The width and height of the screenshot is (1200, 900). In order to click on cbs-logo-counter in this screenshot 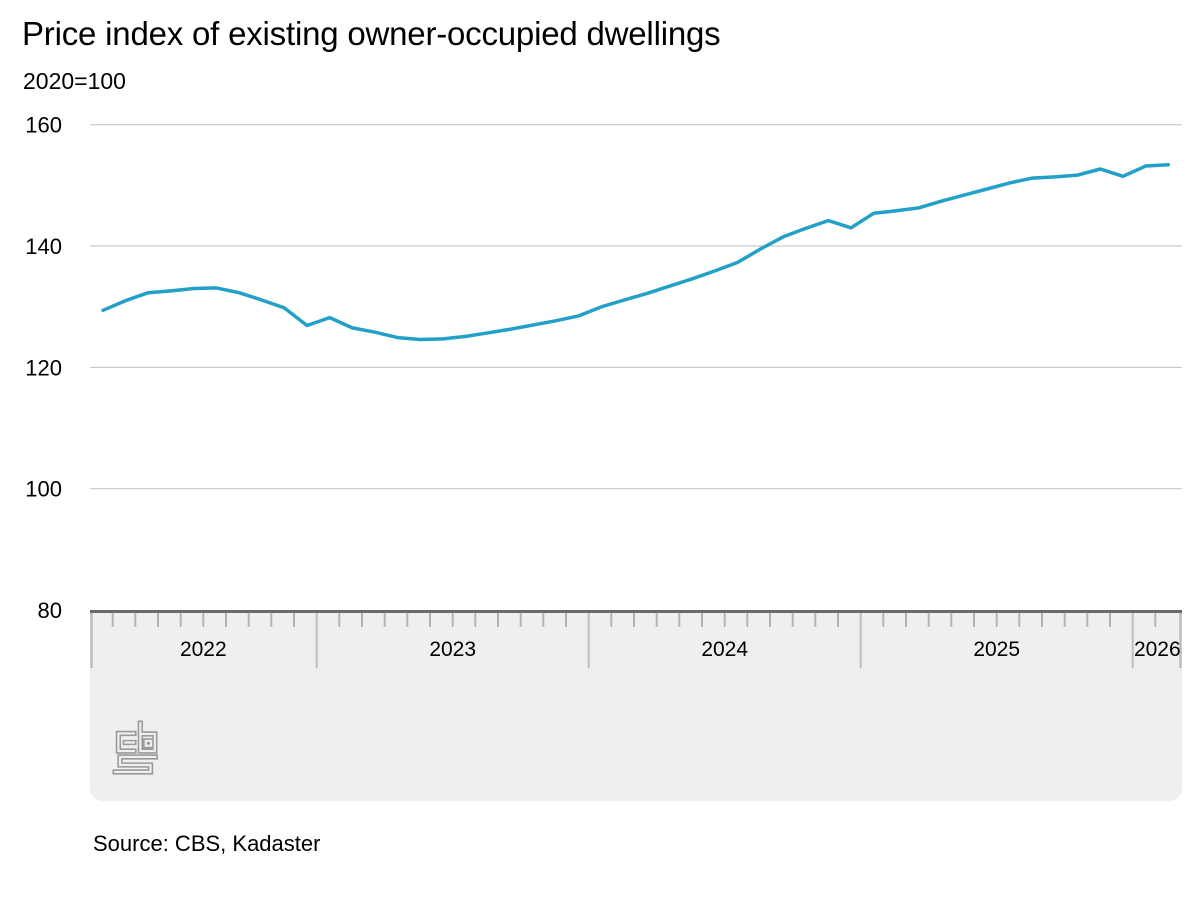, I will do `click(135, 748)`.